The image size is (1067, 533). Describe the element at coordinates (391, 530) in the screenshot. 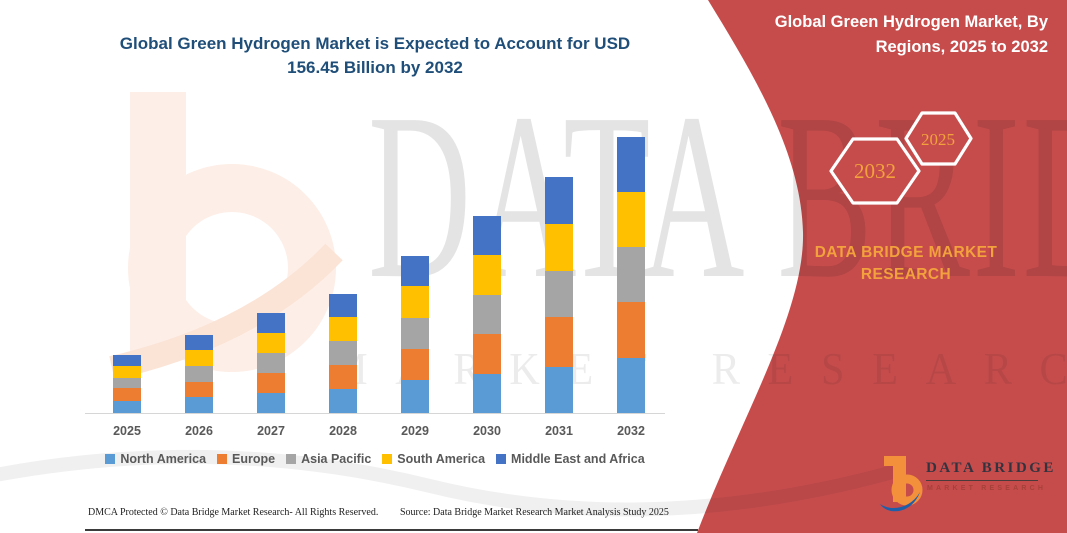

I see `footer-divider-line` at that location.